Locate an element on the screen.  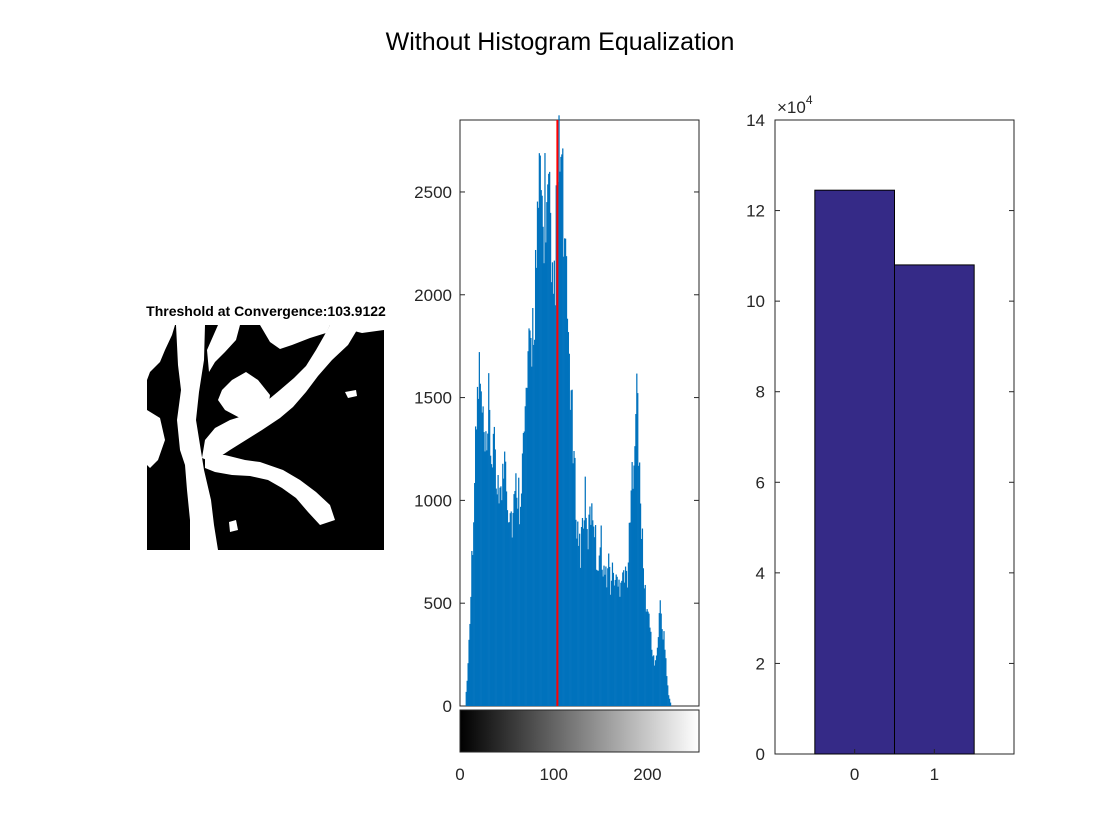
histogram-x-axis: 0 100 200 is located at coordinates (558, 774).